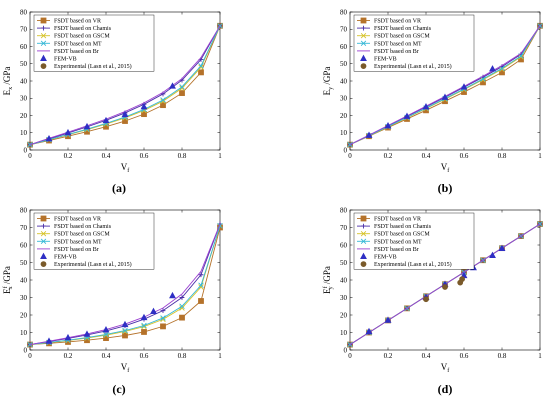  What do you see at coordinates (24, 133) in the screenshot?
I see `y-tick-label: 10` at bounding box center [24, 133].